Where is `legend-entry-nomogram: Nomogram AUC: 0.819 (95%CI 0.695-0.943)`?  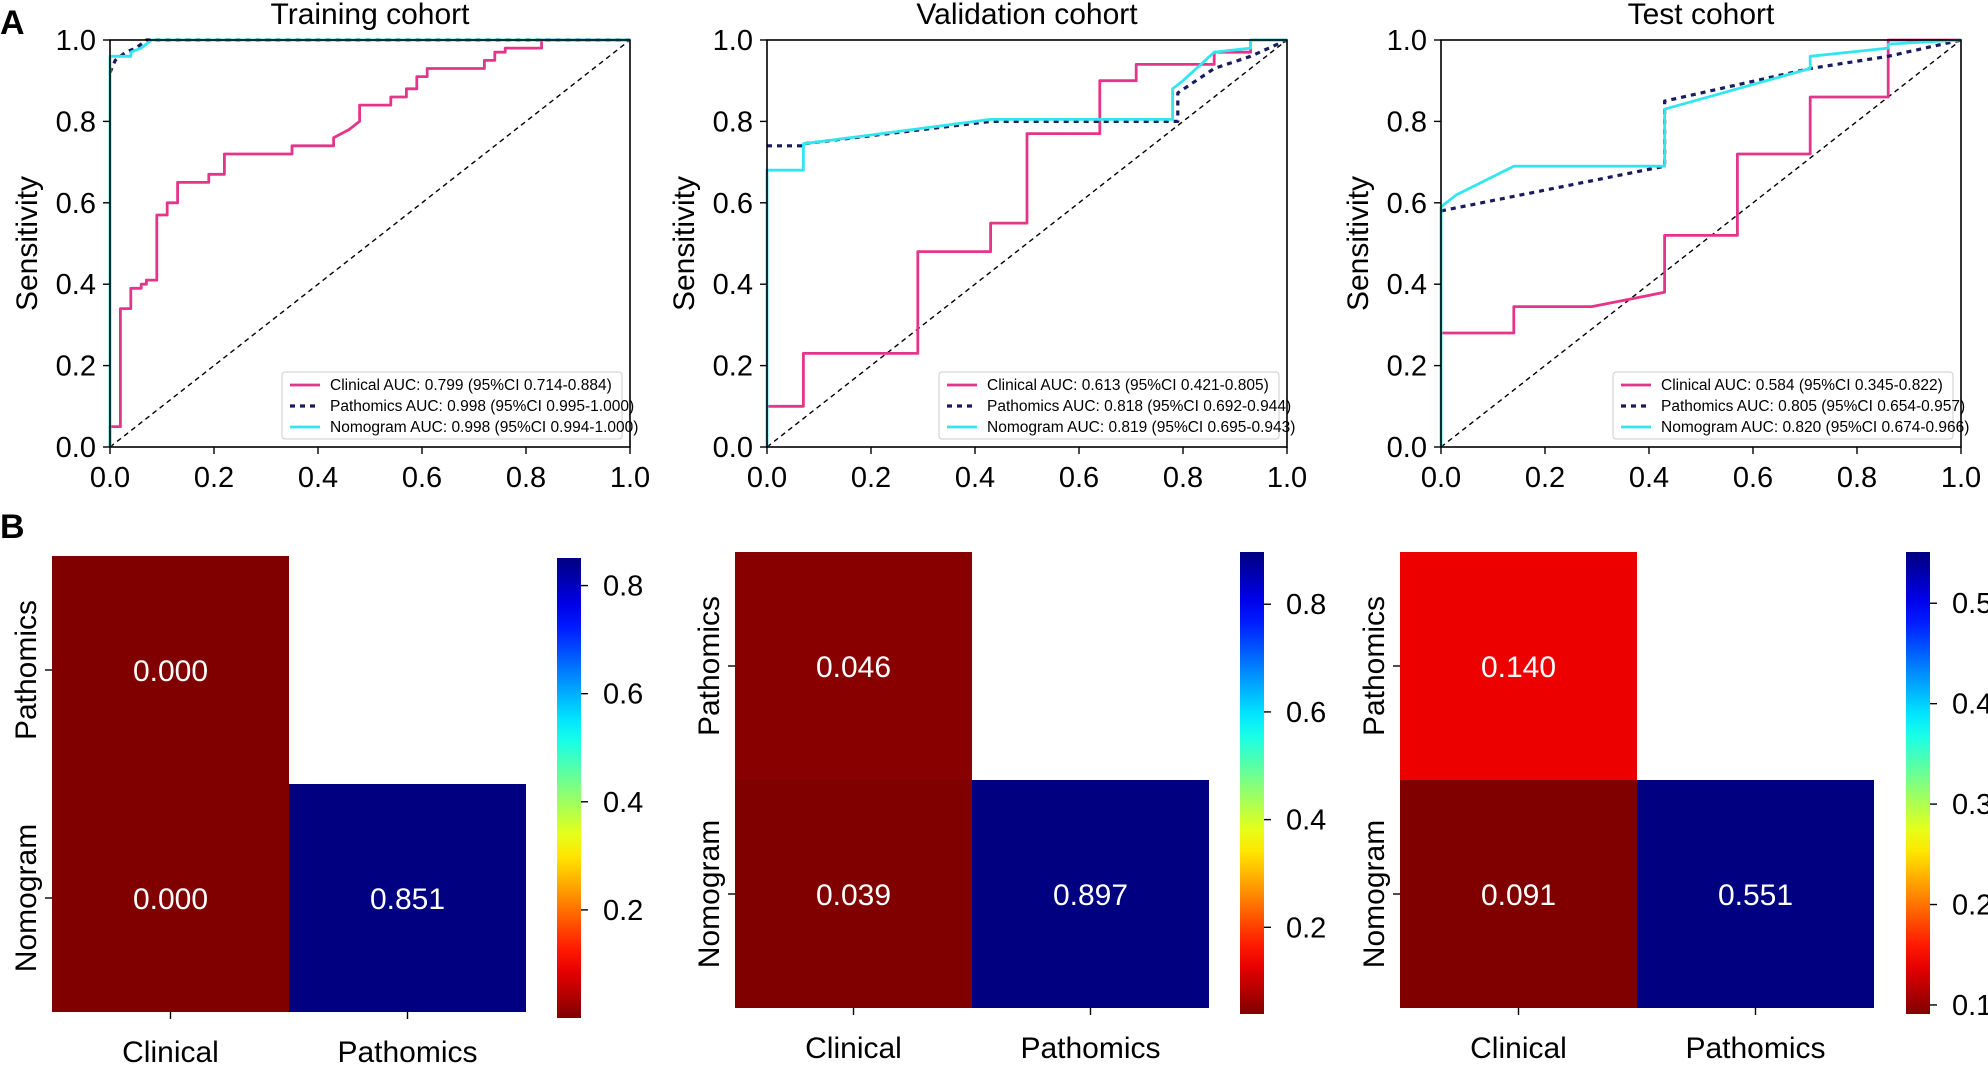 legend-entry-nomogram: Nomogram AUC: 0.819 (95%CI 0.695-0.943) is located at coordinates (1141, 427).